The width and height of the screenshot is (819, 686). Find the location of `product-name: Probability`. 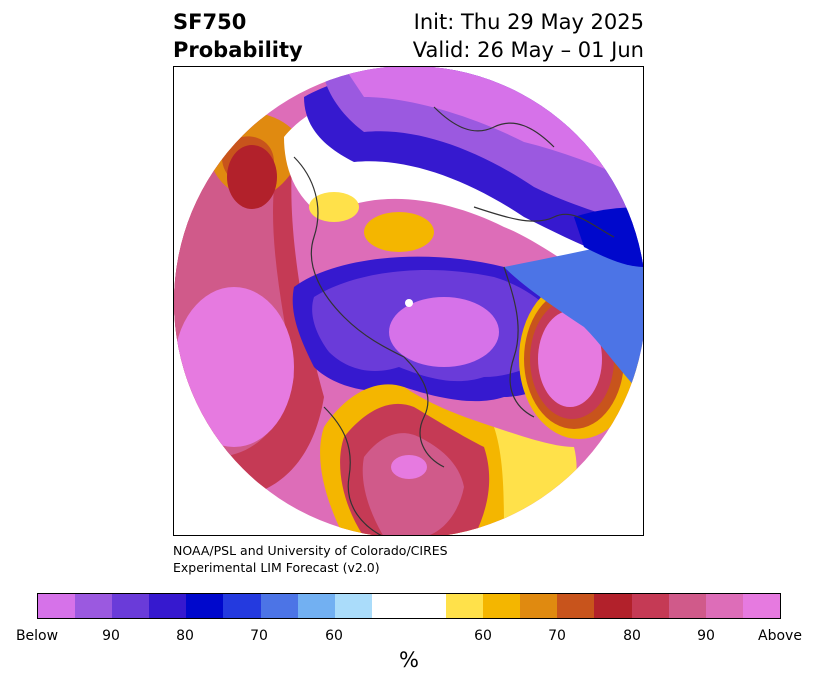

product-name: Probability is located at coordinates (238, 50).